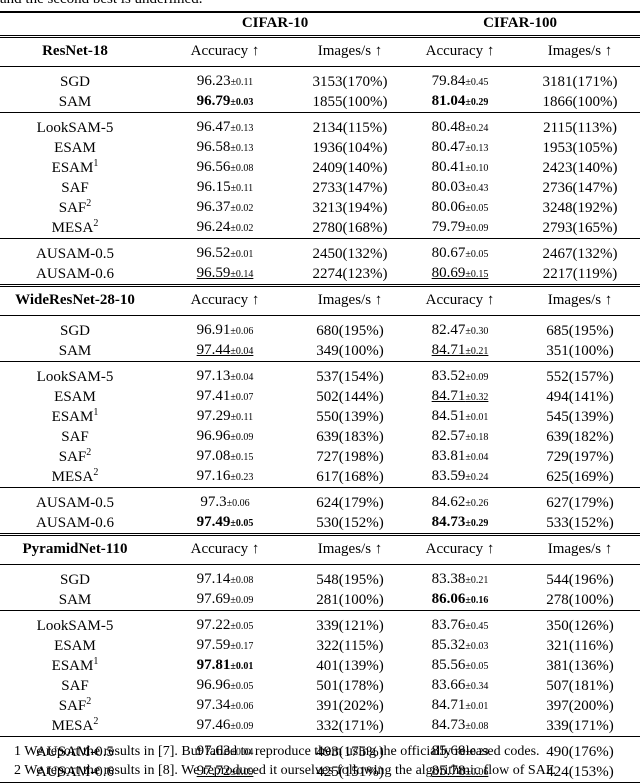 This screenshot has width=640, height=784. What do you see at coordinates (448, 100) in the screenshot?
I see `accuracy-value: 81.04` at bounding box center [448, 100].